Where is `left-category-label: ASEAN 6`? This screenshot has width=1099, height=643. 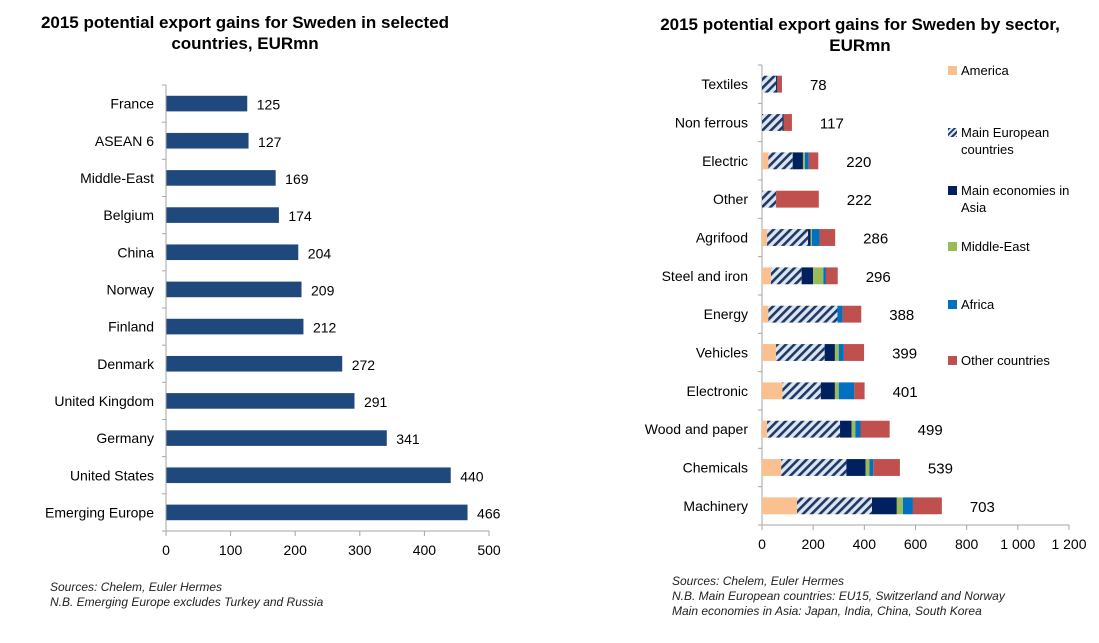 left-category-label: ASEAN 6 is located at coordinates (124, 141).